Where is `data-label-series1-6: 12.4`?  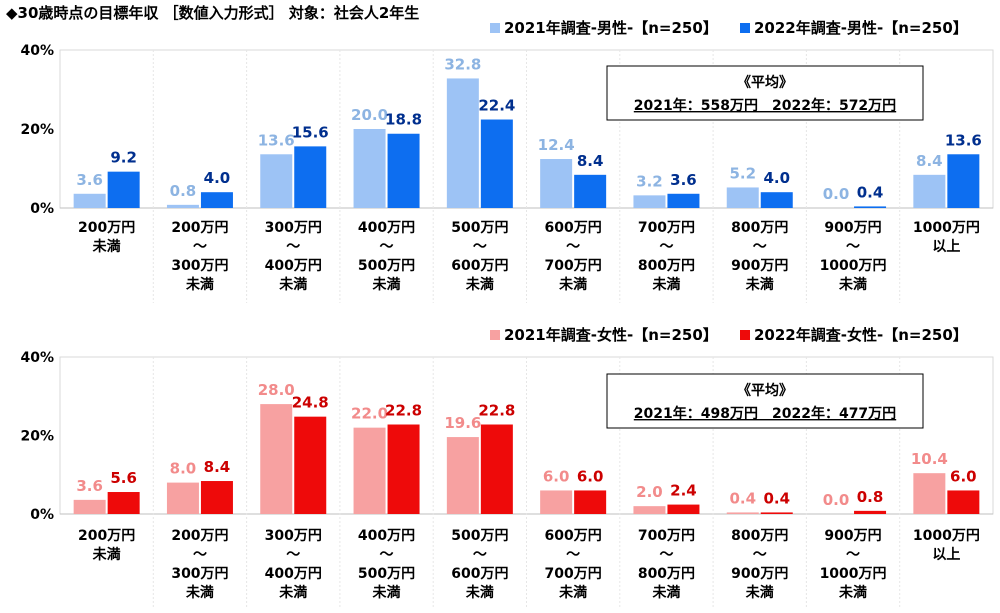
data-label-series1-6: 12.4 is located at coordinates (556, 145).